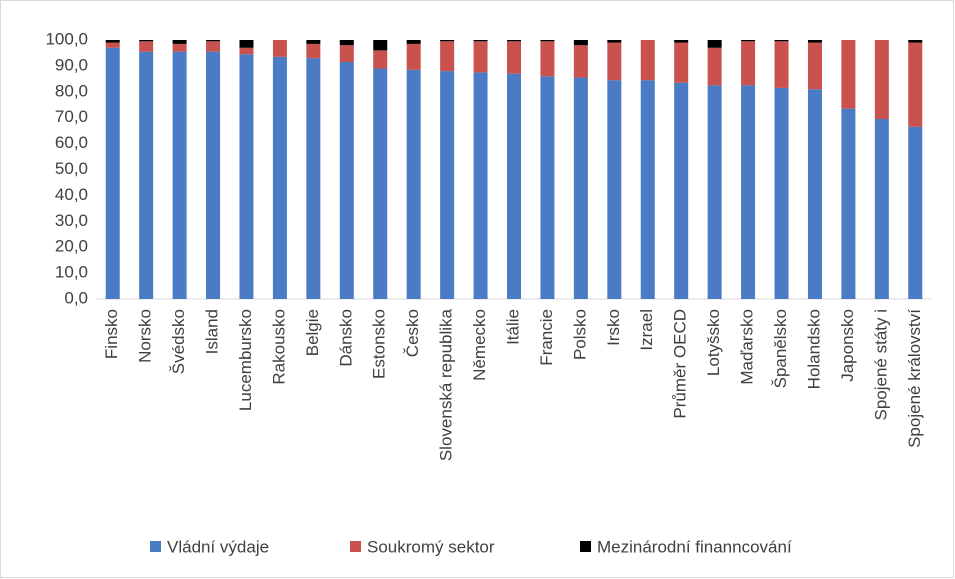 This screenshot has width=955, height=579. What do you see at coordinates (694, 546) in the screenshot?
I see `legend-label: Mezinárodní finanncování` at bounding box center [694, 546].